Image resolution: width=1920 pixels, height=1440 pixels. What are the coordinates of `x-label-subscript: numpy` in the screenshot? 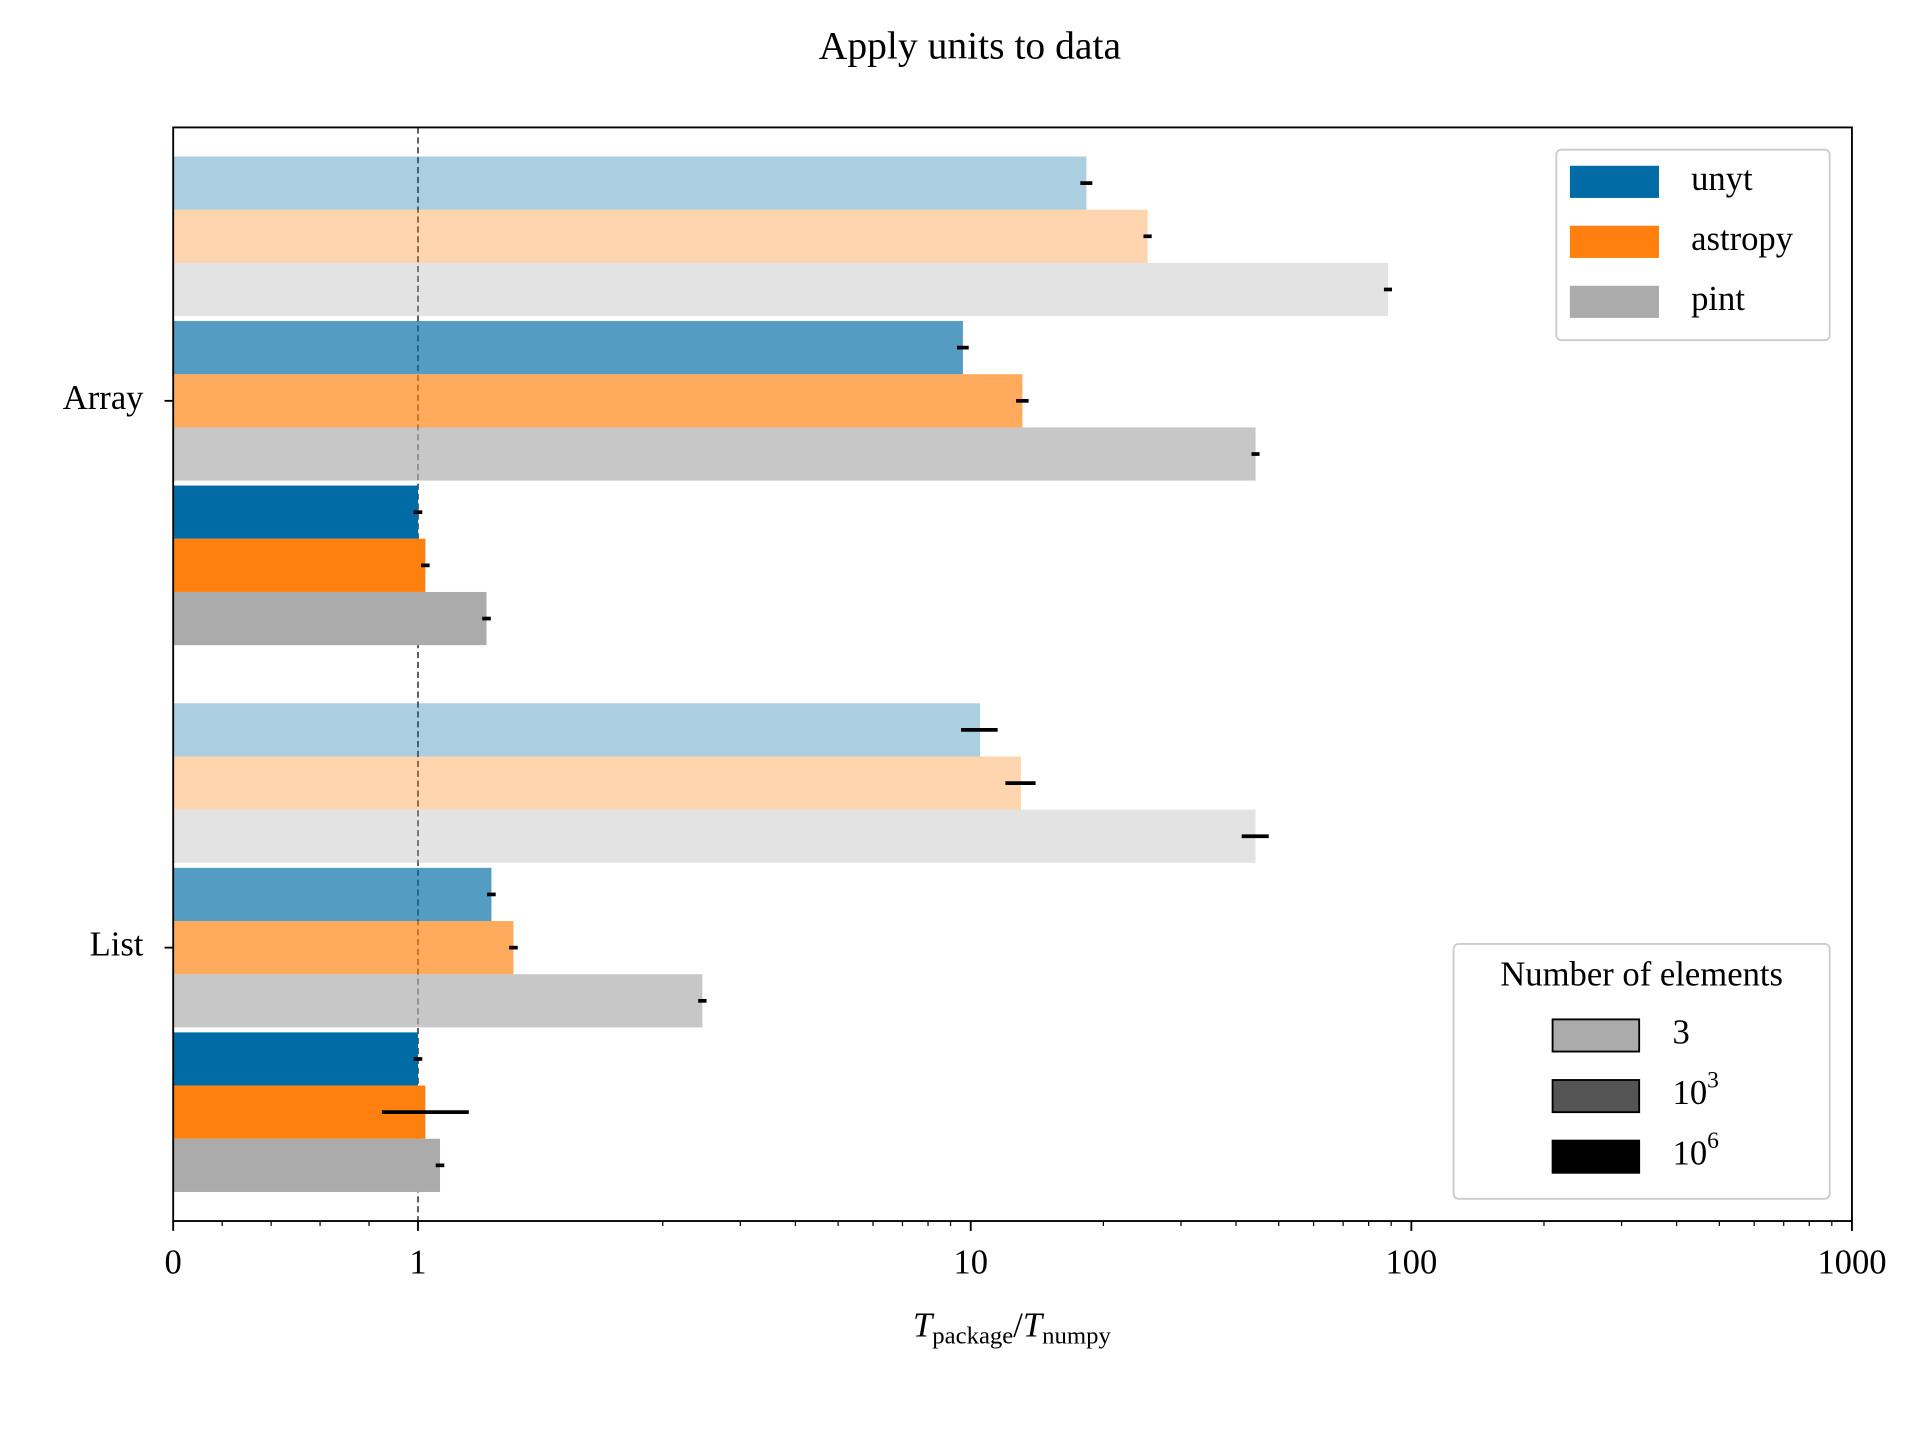 It's located at (1076, 1335).